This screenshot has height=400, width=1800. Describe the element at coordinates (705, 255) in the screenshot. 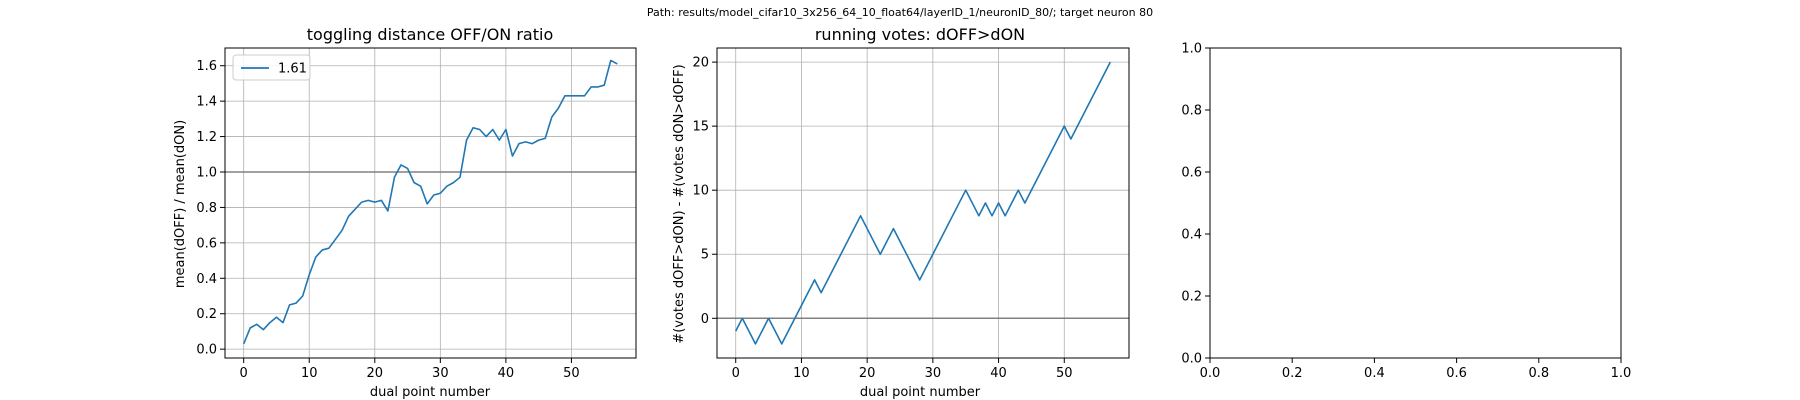

I see `votes-chart-ytick-label: 5` at that location.